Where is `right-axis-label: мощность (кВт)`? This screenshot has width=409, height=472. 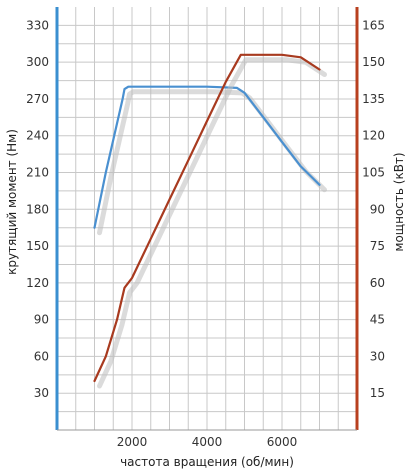
right-axis-label: мощность (кВт) is located at coordinates (399, 201).